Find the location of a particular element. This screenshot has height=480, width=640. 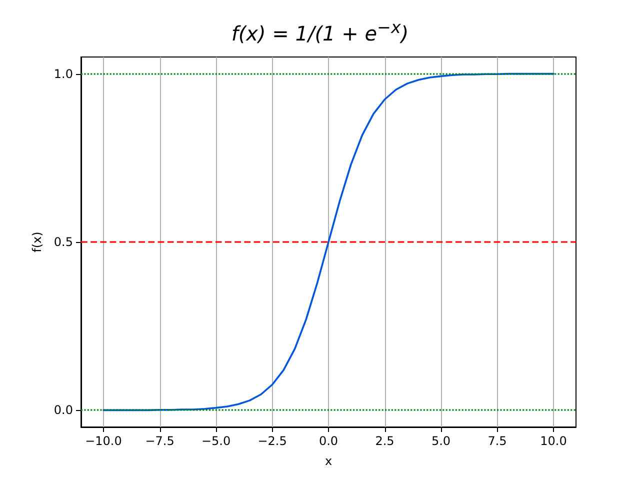

x-tick-label: 0.0 is located at coordinates (328, 441).